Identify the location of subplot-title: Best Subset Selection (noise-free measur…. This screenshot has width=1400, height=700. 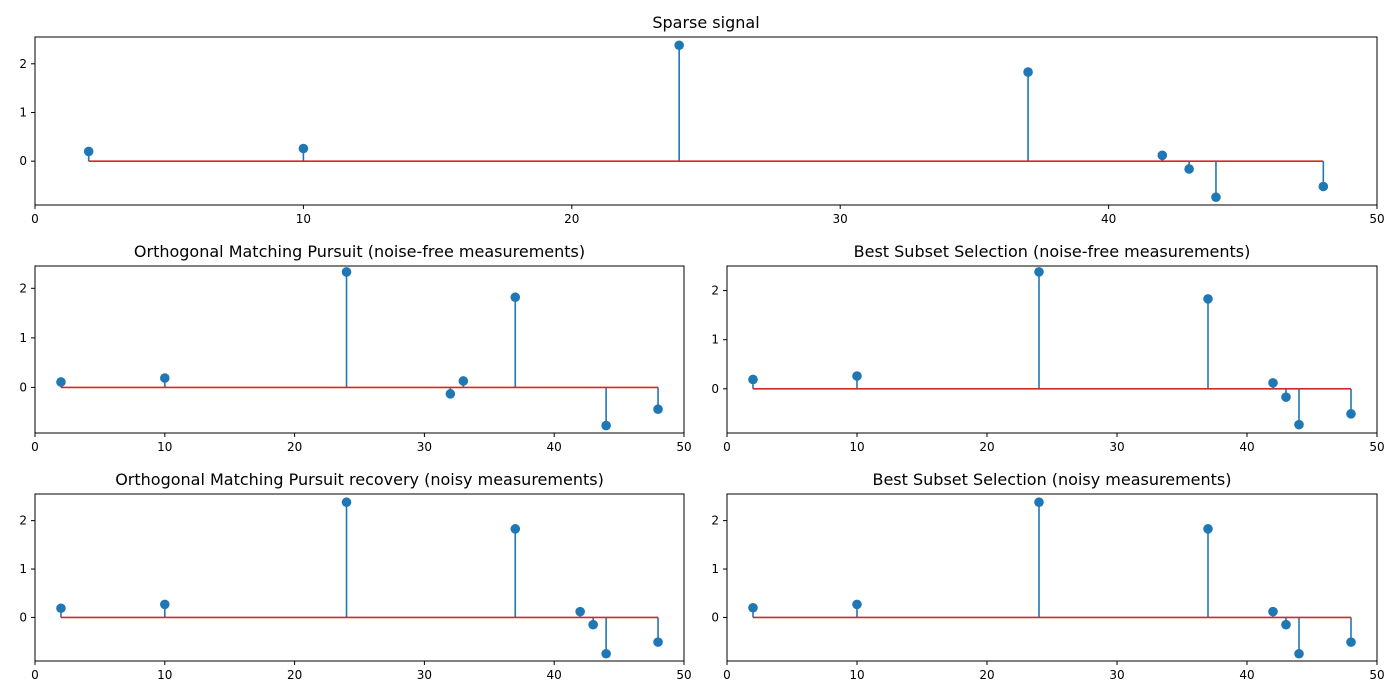
(1052, 251).